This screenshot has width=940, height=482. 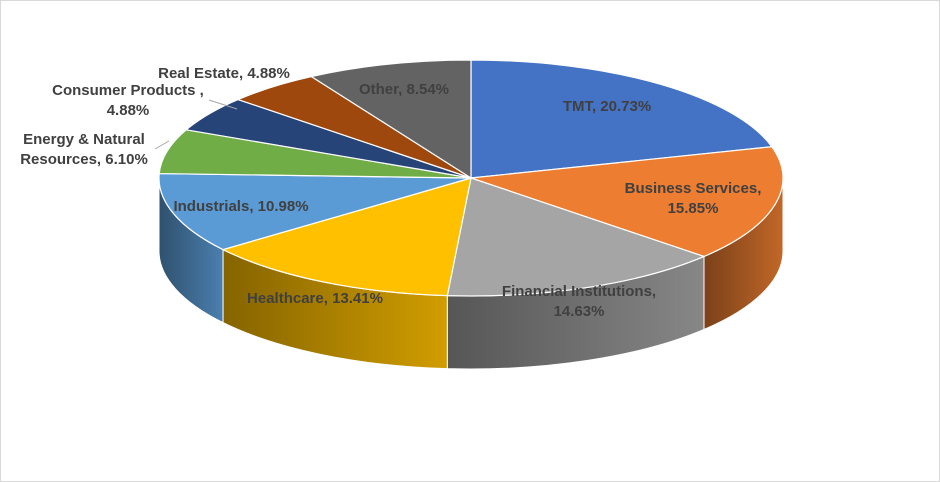 What do you see at coordinates (240, 206) in the screenshot?
I see `slice-label-industrials: Industrials, 10.98%` at bounding box center [240, 206].